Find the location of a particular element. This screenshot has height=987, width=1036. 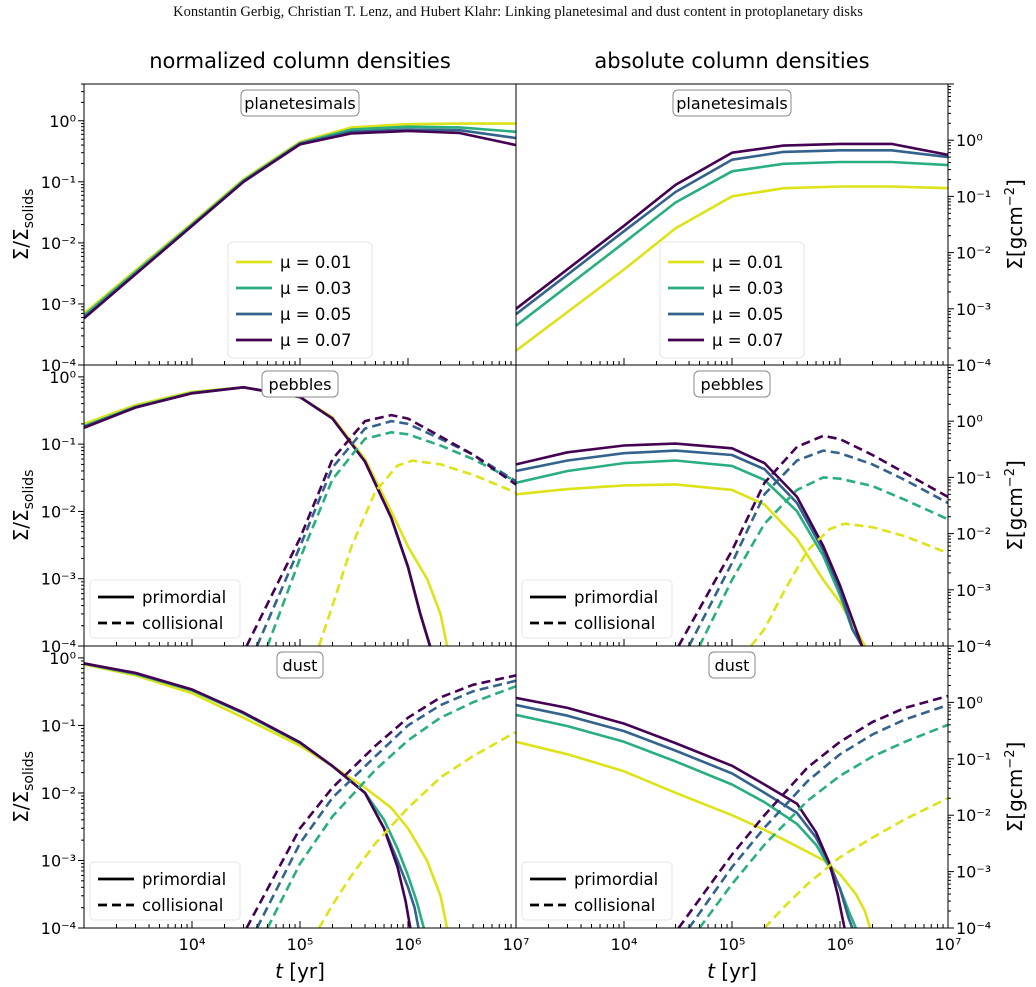

panel-dust-normalized is located at coordinates (300, 795).